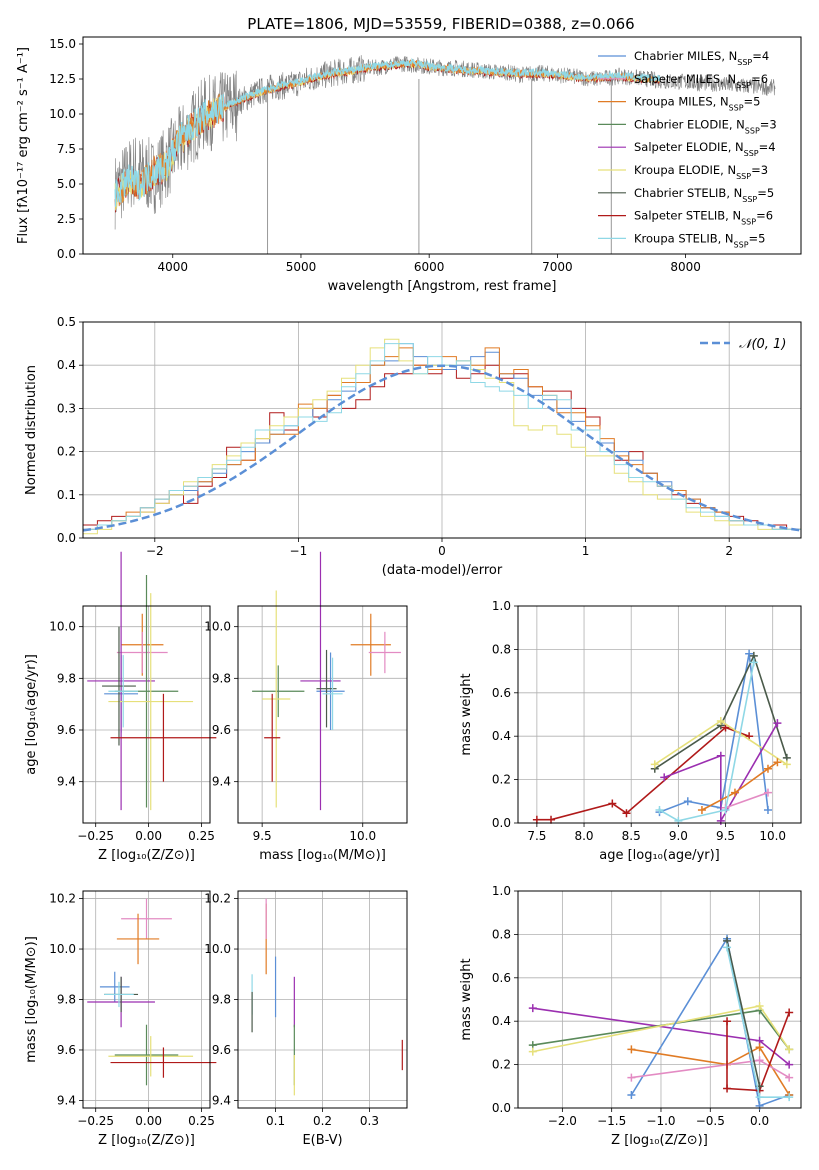 This screenshot has height=1170, width=819. What do you see at coordinates (62, 899) in the screenshot?
I see `y-tick-label: 10.2` at bounding box center [62, 899].